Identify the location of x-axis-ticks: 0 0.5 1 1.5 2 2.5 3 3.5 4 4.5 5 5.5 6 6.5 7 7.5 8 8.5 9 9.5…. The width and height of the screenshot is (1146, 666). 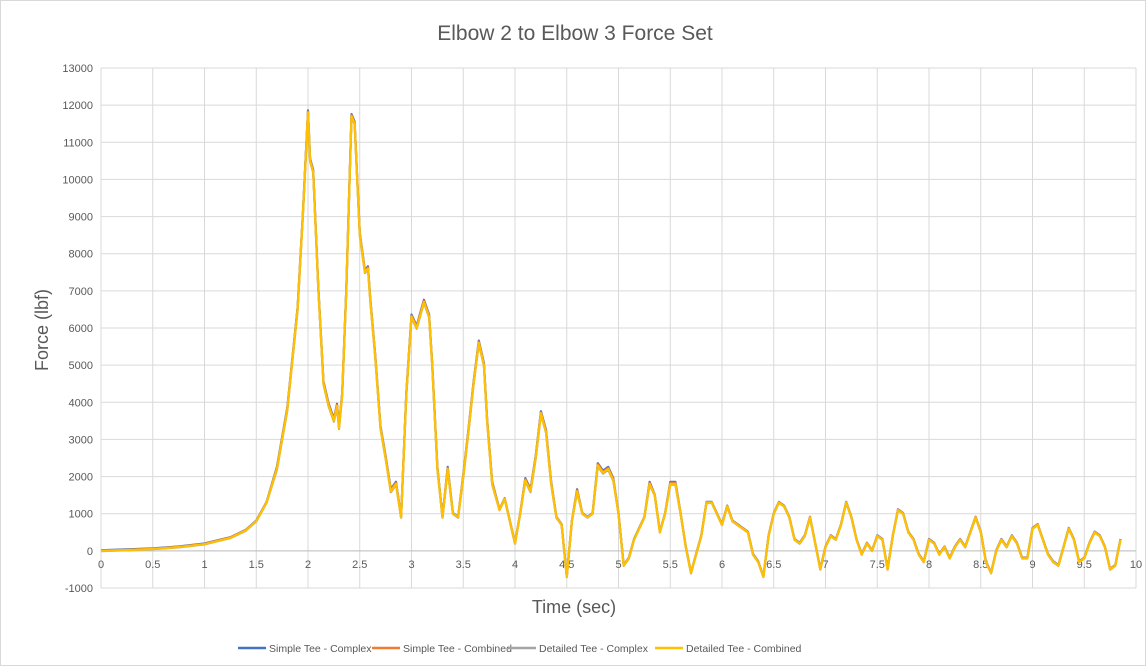
(620, 565).